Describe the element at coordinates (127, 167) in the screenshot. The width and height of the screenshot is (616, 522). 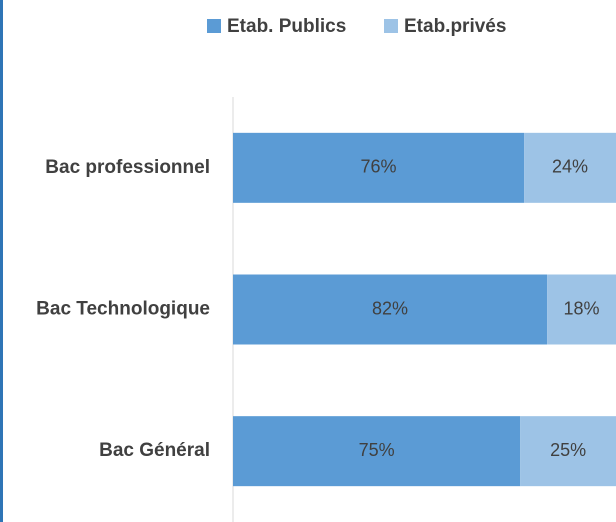
I see `category-label: Bac professionnel` at that location.